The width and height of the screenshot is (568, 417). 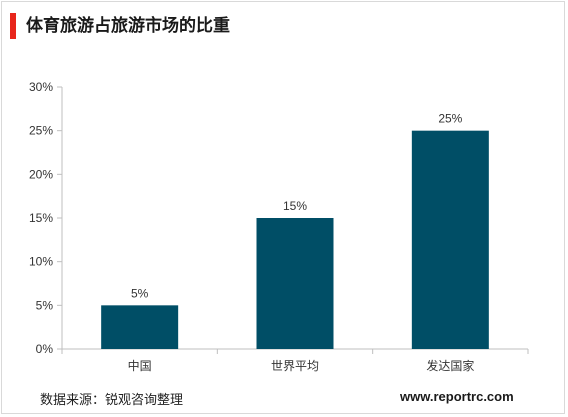 What do you see at coordinates (450, 365) in the screenshot?
I see `x-tick-label: 发达国家` at bounding box center [450, 365].